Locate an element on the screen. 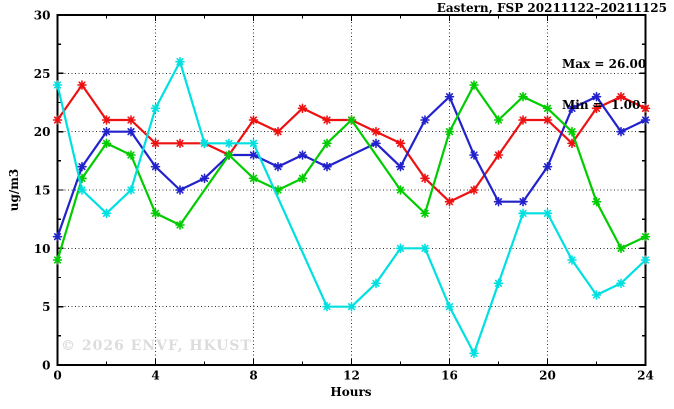  y-tick-label: 5 is located at coordinates (46, 307).